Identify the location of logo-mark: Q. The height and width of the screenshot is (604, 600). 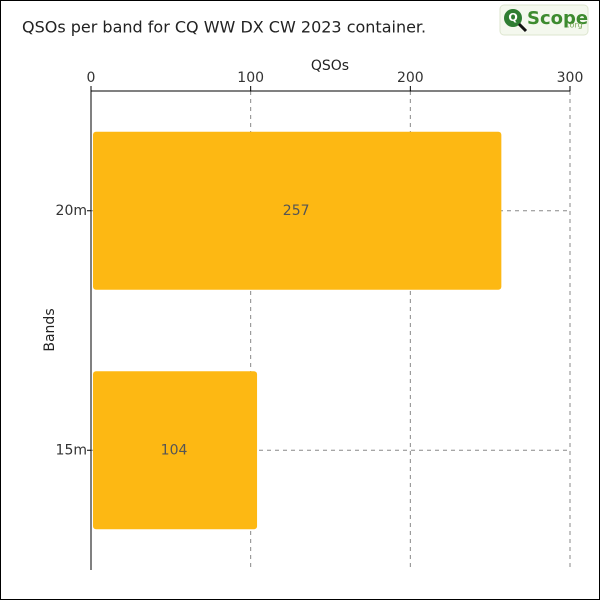
(512, 17).